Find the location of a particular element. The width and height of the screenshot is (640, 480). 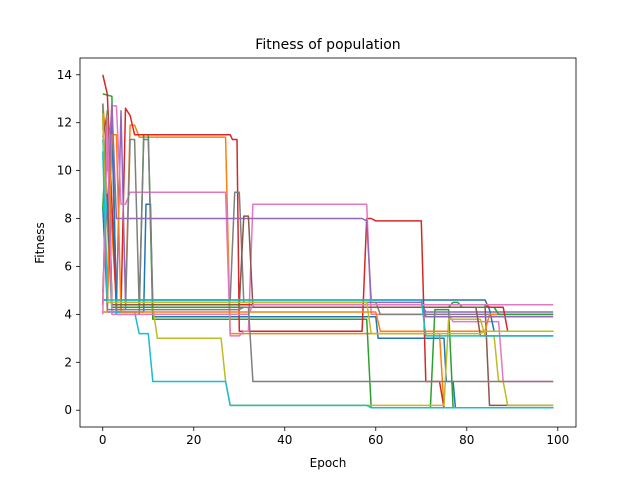

x-axis-ticks: 0 20 40 60 80 100 is located at coordinates (334, 437).